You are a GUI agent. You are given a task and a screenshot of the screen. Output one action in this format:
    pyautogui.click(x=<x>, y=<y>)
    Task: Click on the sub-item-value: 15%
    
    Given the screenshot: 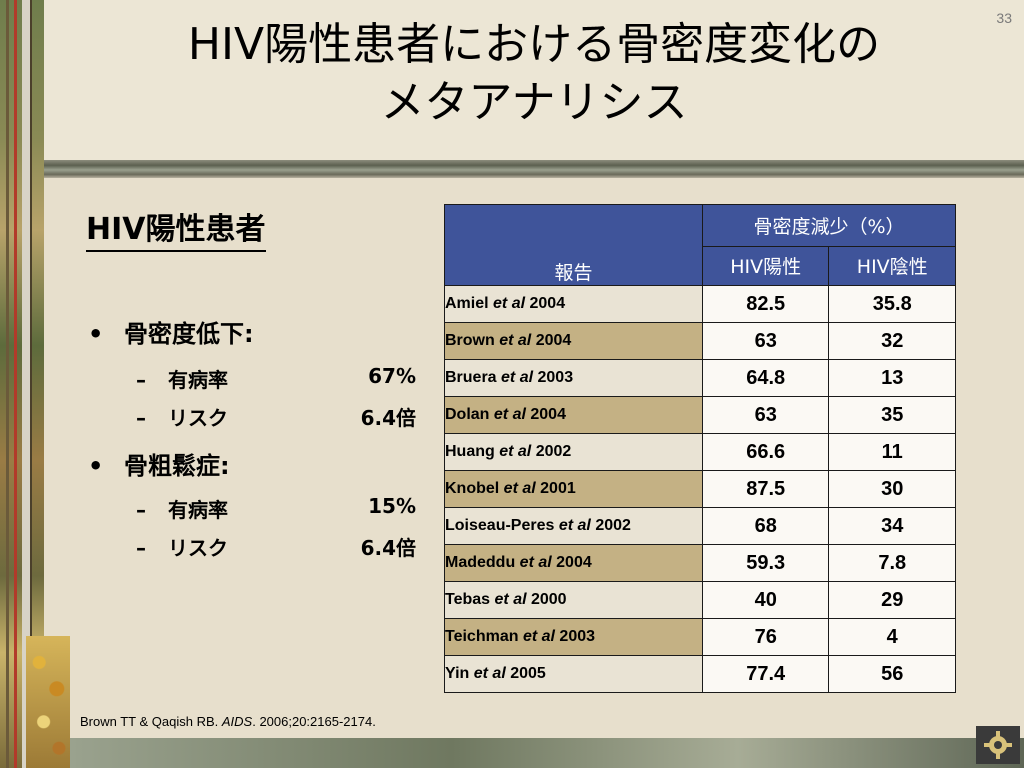 What is the action you would take?
    pyautogui.click(x=392, y=506)
    